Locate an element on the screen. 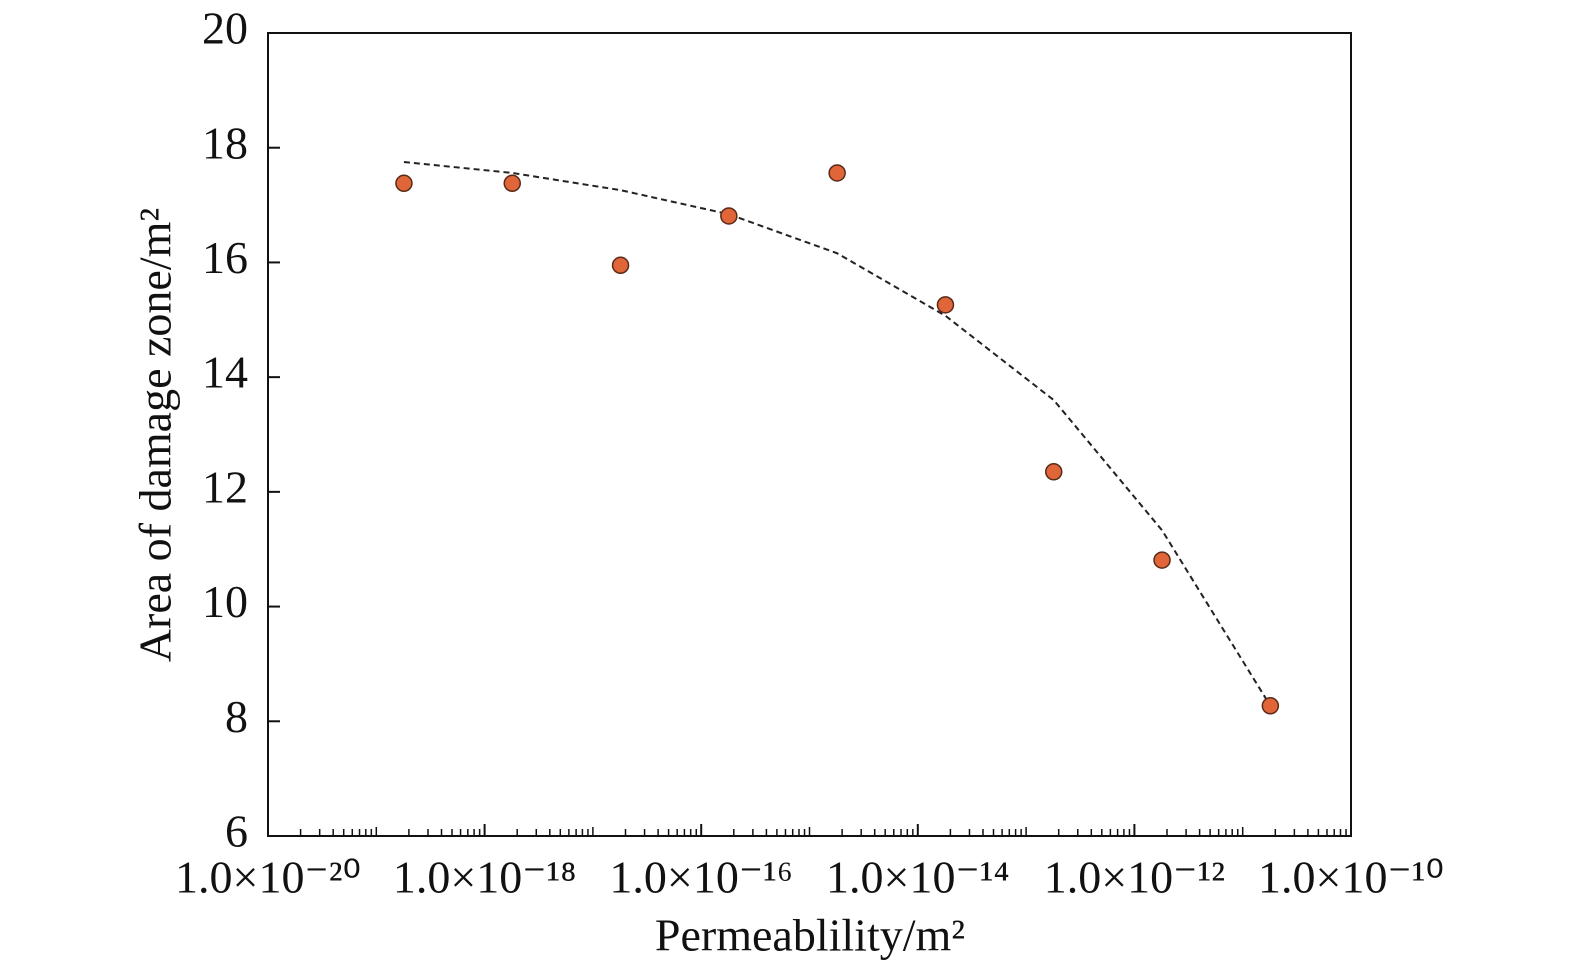 The height and width of the screenshot is (980, 1575). y-tick-label: 12 is located at coordinates (225, 486).